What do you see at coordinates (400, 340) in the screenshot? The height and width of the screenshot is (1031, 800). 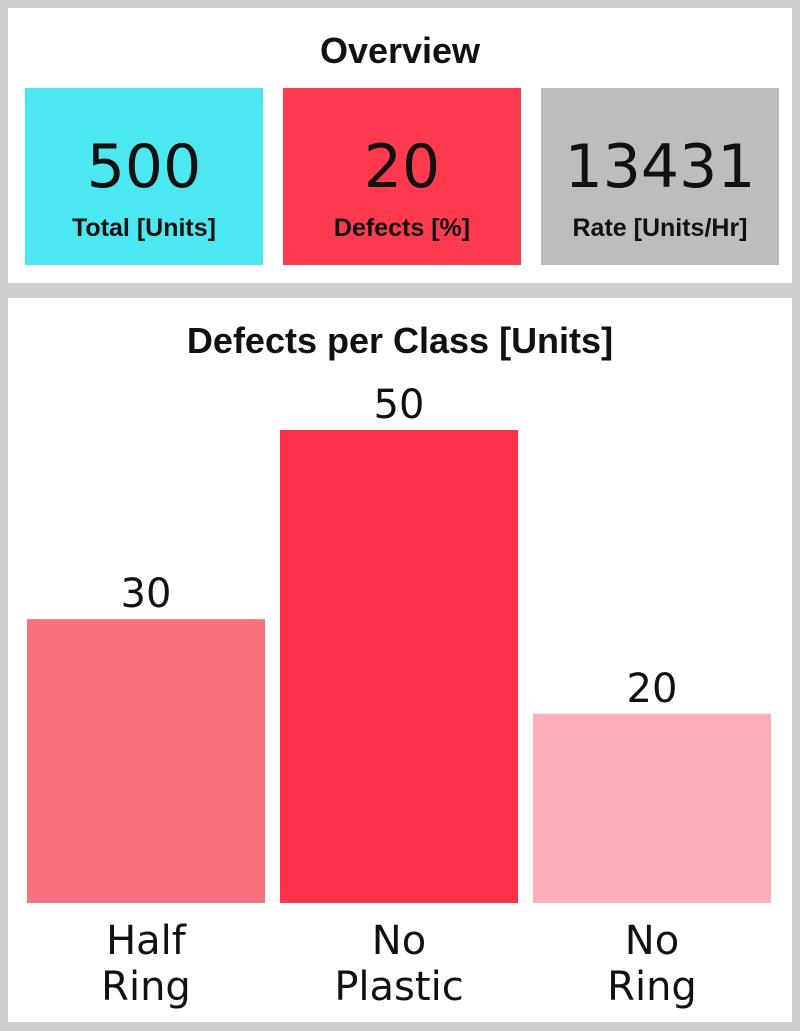 I see `chart-title: Defects per Class [Units]` at bounding box center [400, 340].